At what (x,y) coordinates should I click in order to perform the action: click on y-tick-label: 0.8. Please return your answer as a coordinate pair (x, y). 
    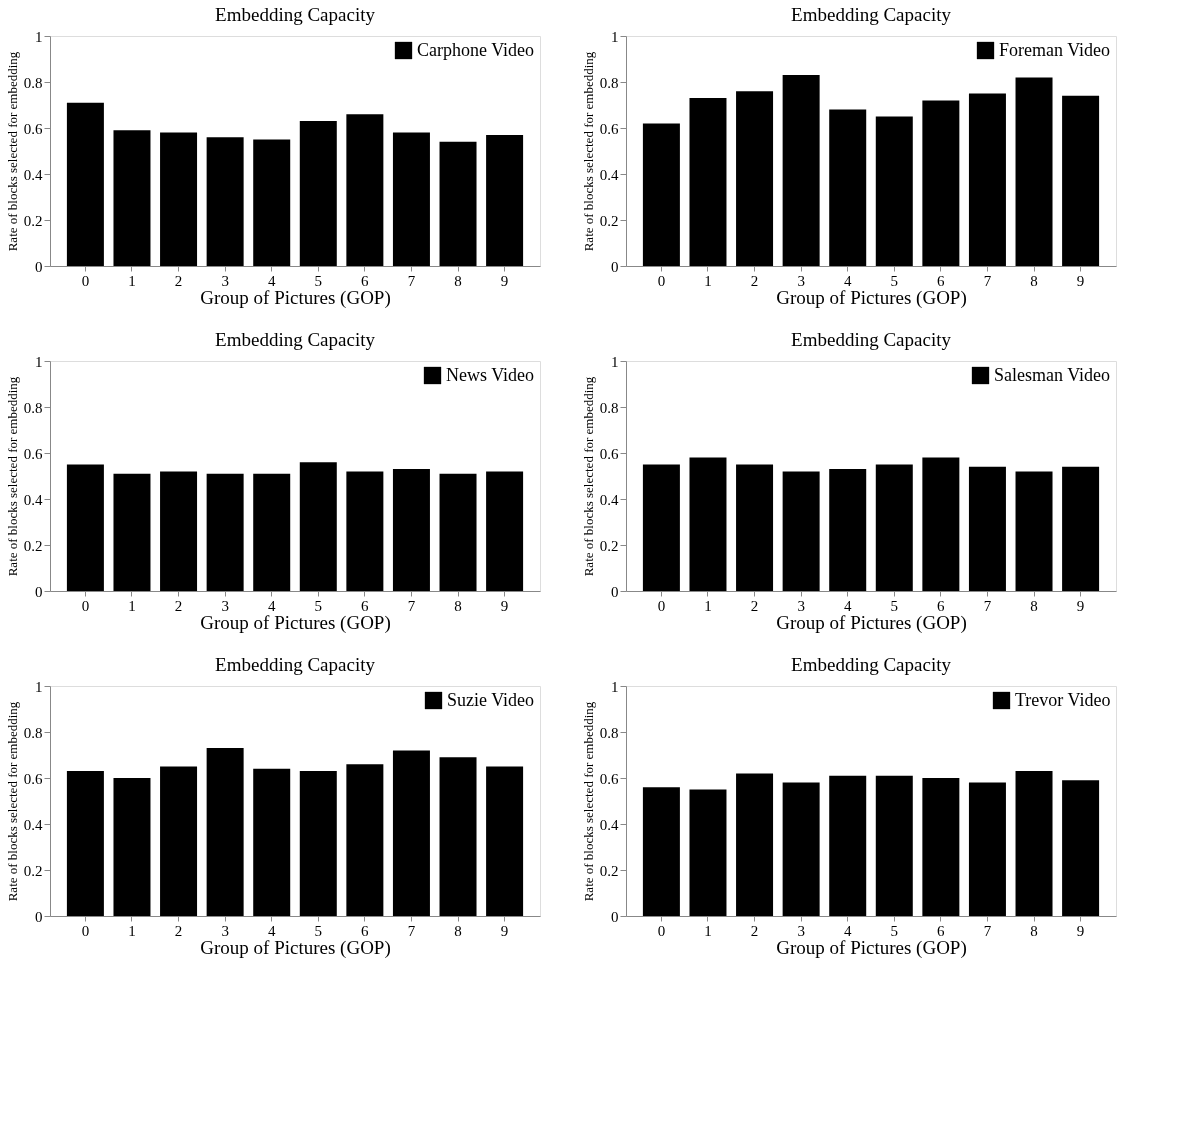
    Looking at the image, I should click on (33, 732).